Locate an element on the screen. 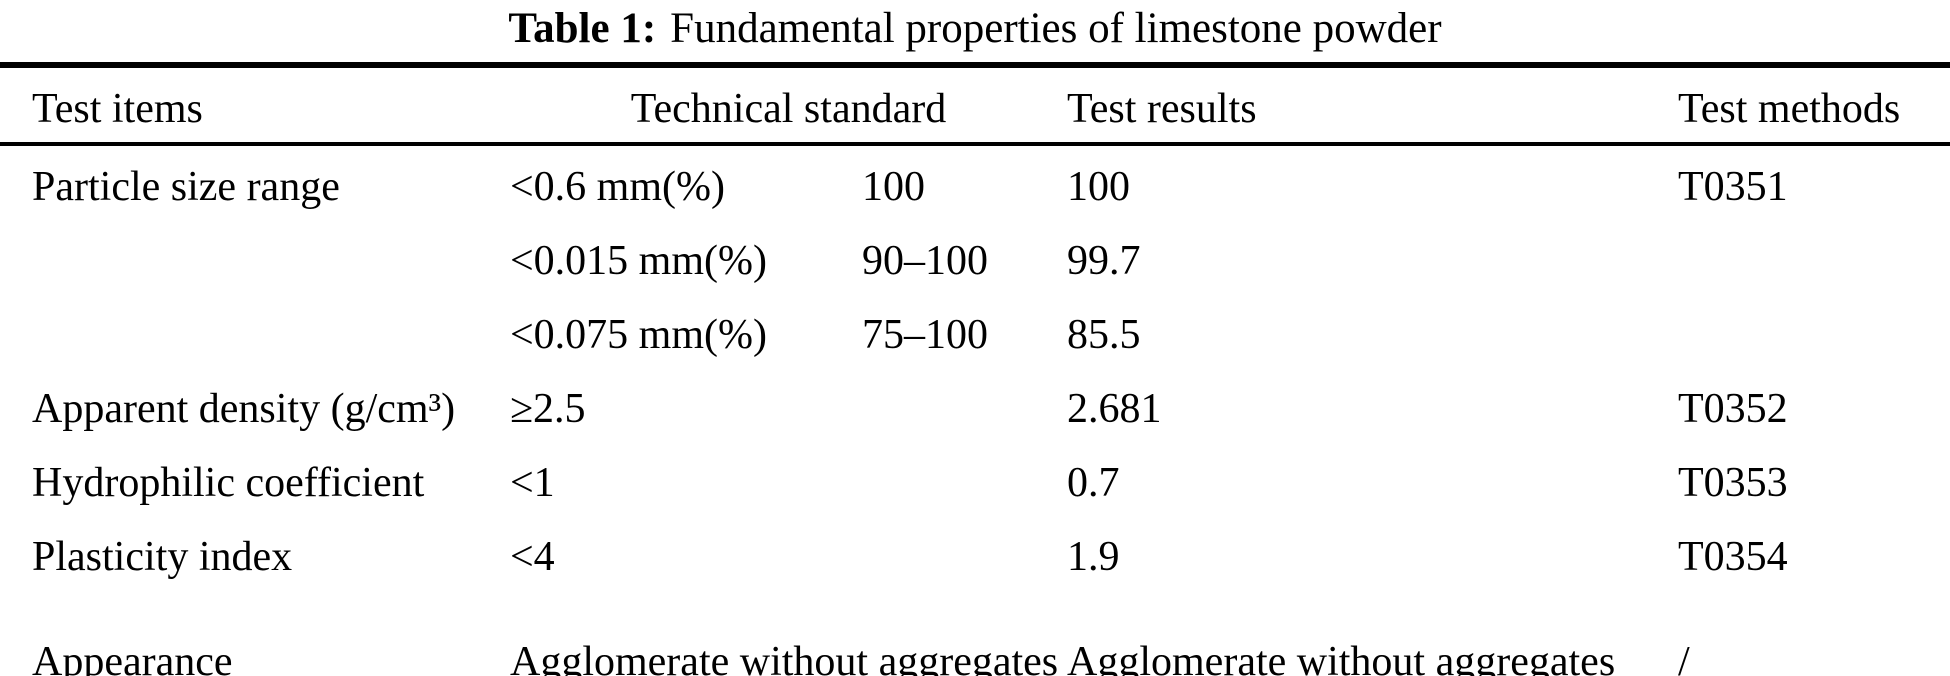 The width and height of the screenshot is (1950, 676). cell-method: / is located at coordinates (1684, 657).